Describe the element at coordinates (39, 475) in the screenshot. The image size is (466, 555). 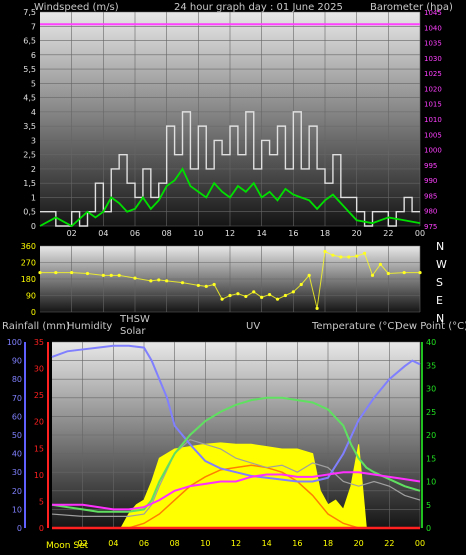
I see `rainfall-tick-label: 10` at that location.